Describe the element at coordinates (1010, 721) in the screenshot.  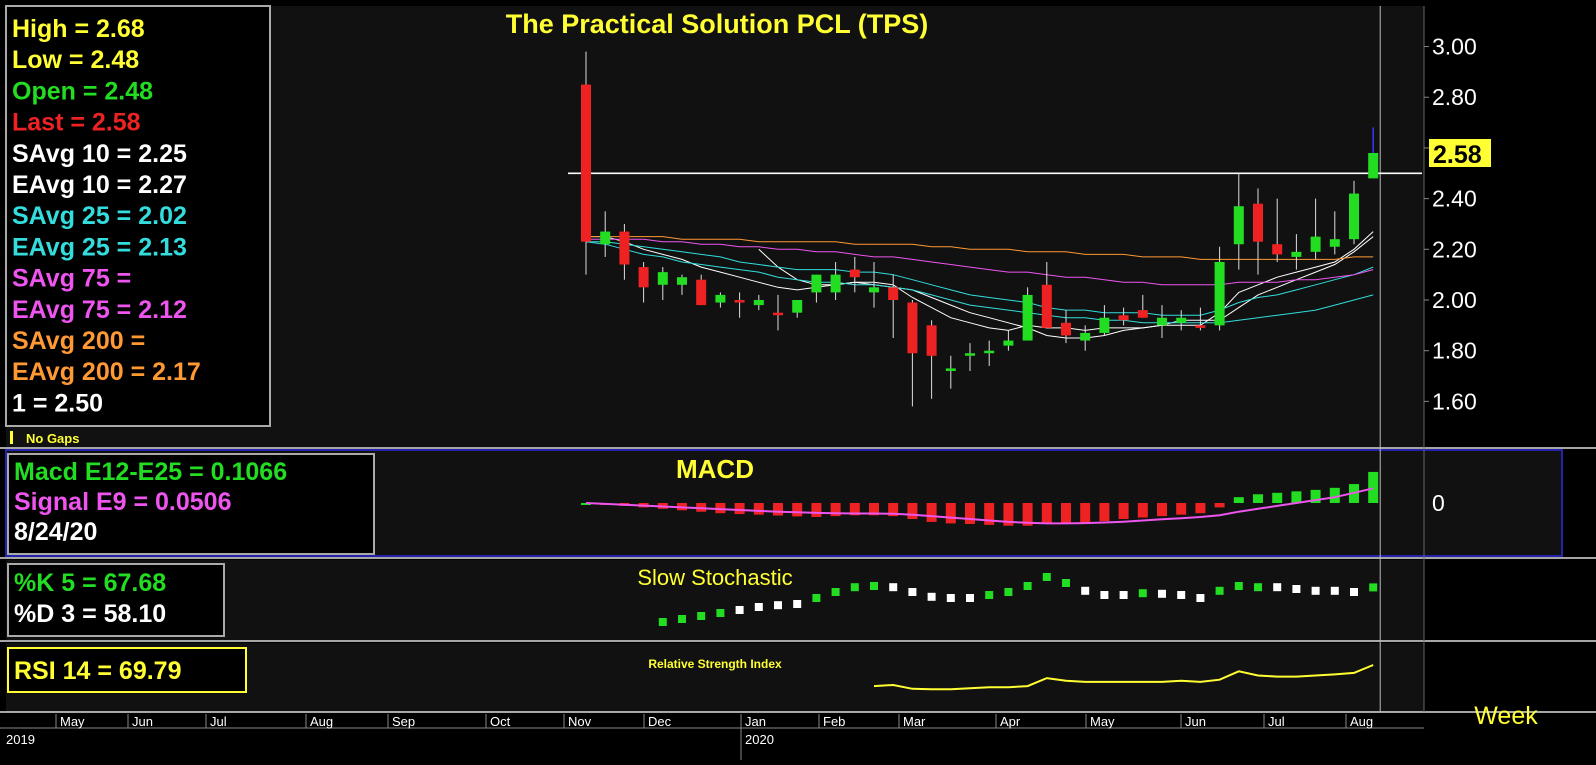
I see `x-axis-month-label: Apr` at that location.